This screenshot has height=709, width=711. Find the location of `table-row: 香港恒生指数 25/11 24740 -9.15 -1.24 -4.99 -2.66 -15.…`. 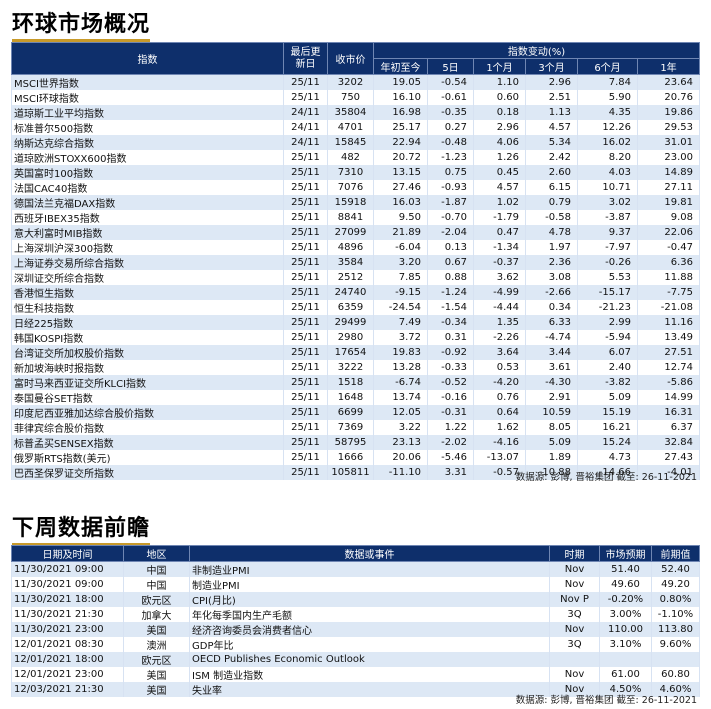

table-row: 香港恒生指数 25/11 24740 -9.15 -1.24 -4.99 -2.66 -15.… is located at coordinates (355, 292).